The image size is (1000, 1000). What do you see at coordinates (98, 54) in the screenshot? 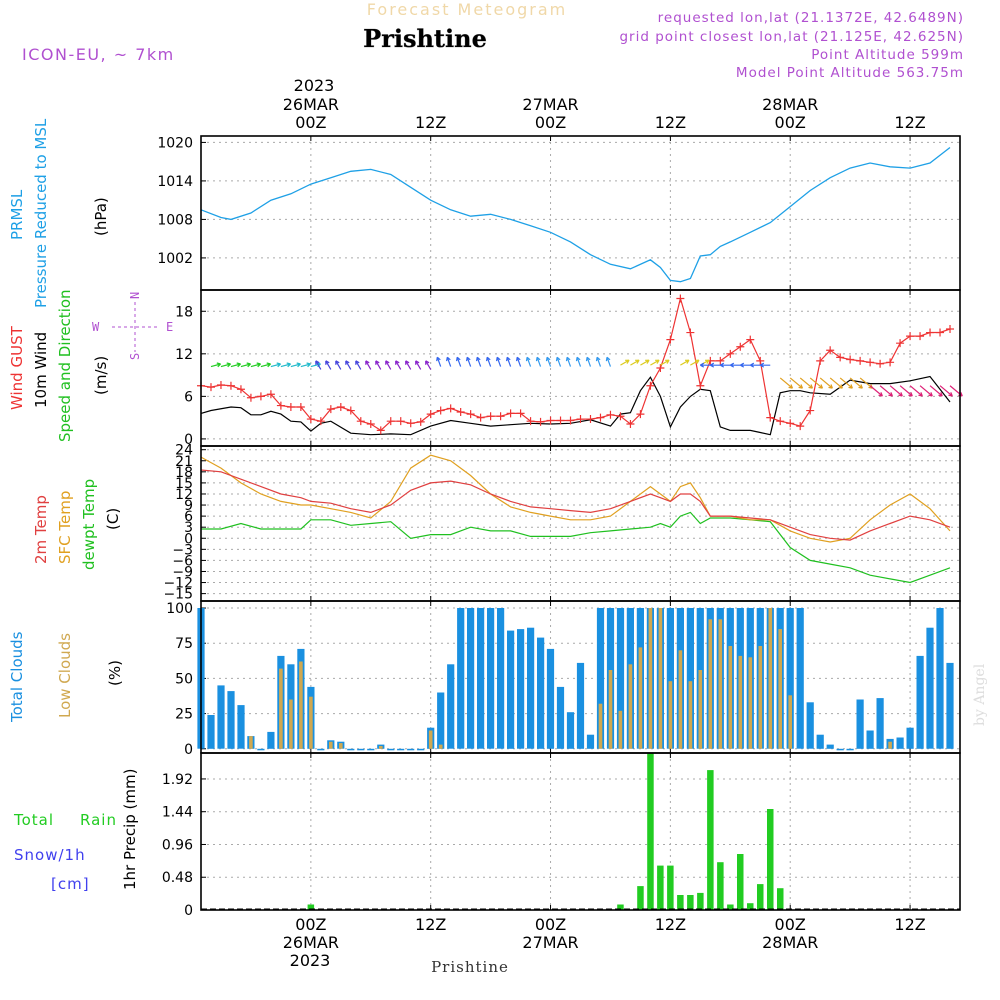
I see `model-label: ICON-EU, ~ 7km` at bounding box center [98, 54].